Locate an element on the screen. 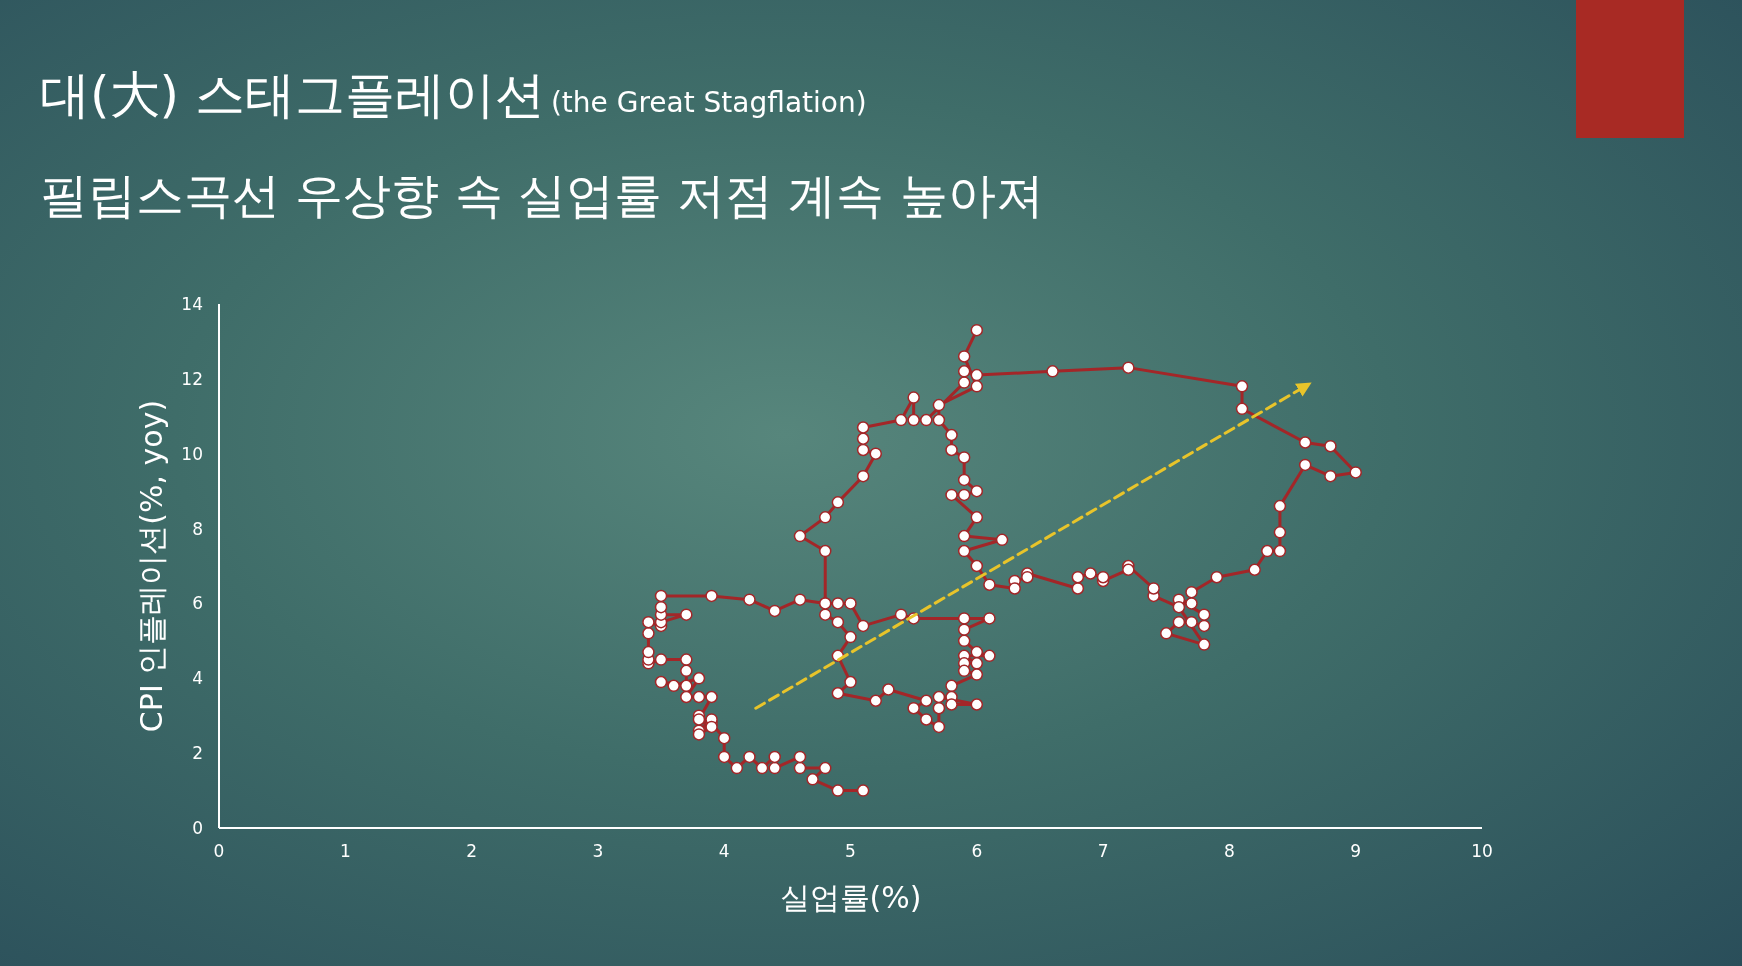 Image resolution: width=1742 pixels, height=966 pixels. x-tick-label: 3 is located at coordinates (598, 851).